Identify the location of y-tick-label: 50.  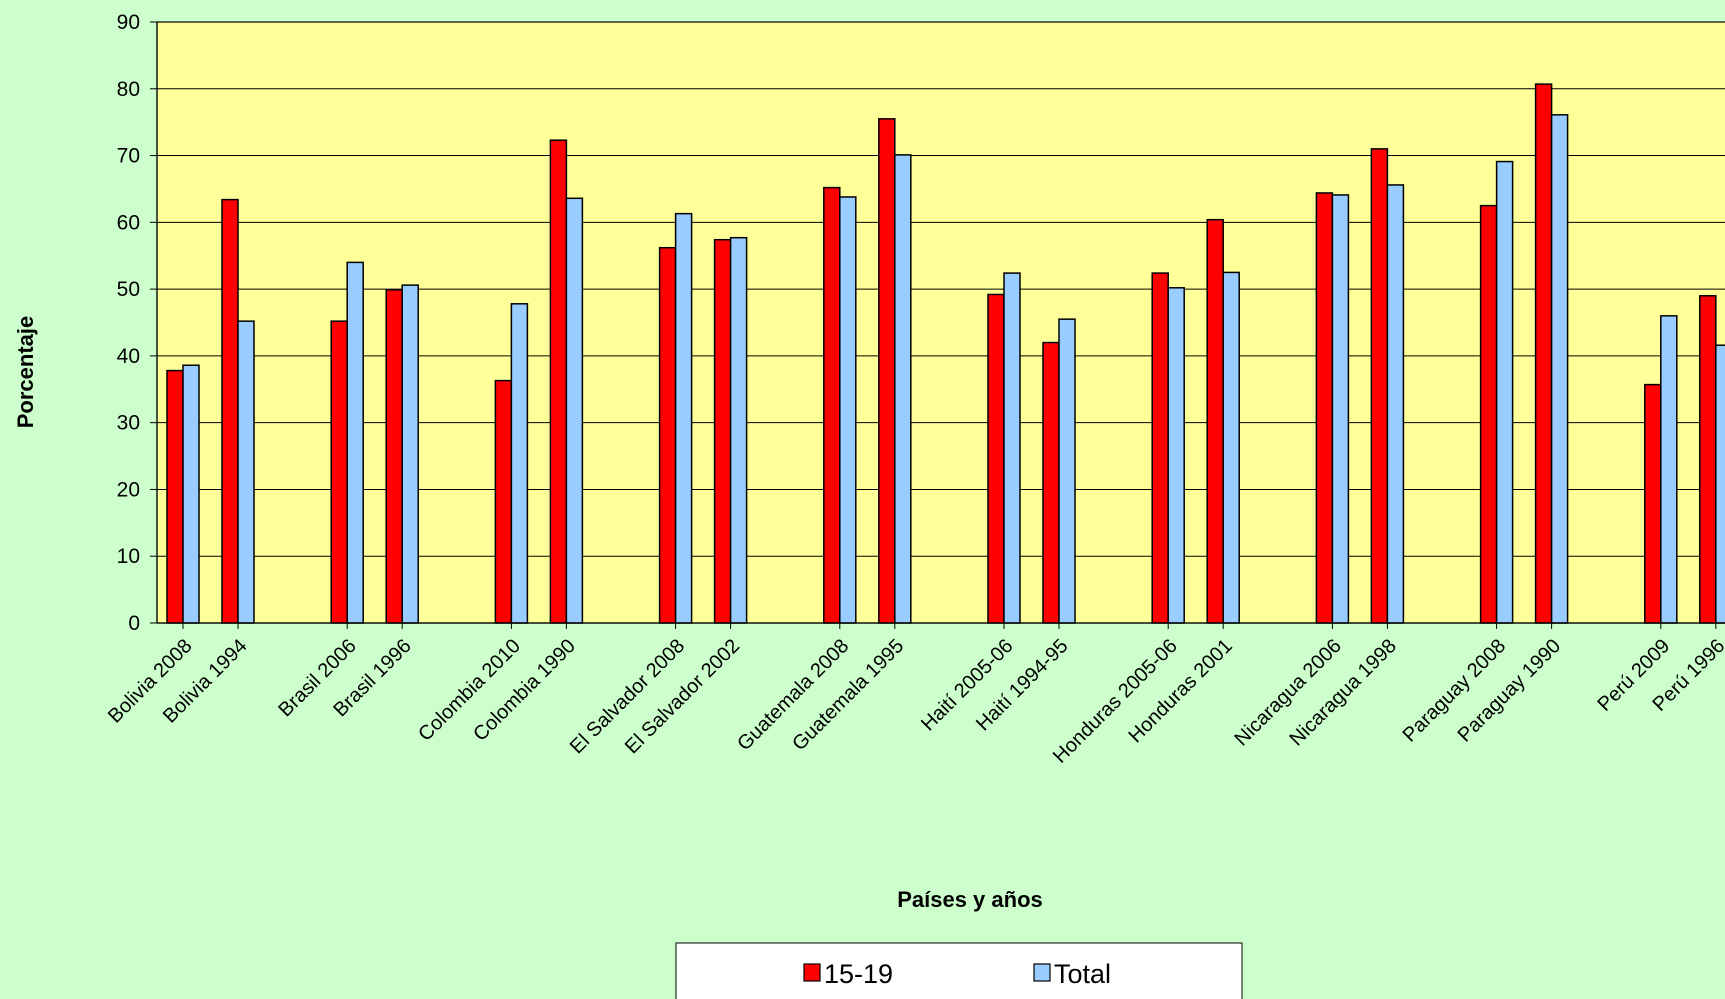
(128, 289).